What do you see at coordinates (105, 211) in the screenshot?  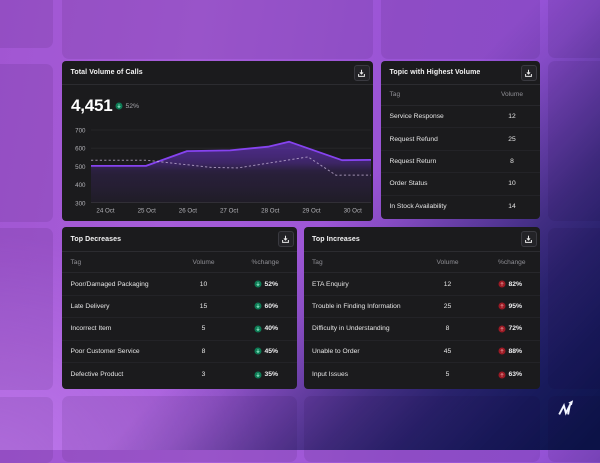 I see `svg-text: 24 Oct` at bounding box center [105, 211].